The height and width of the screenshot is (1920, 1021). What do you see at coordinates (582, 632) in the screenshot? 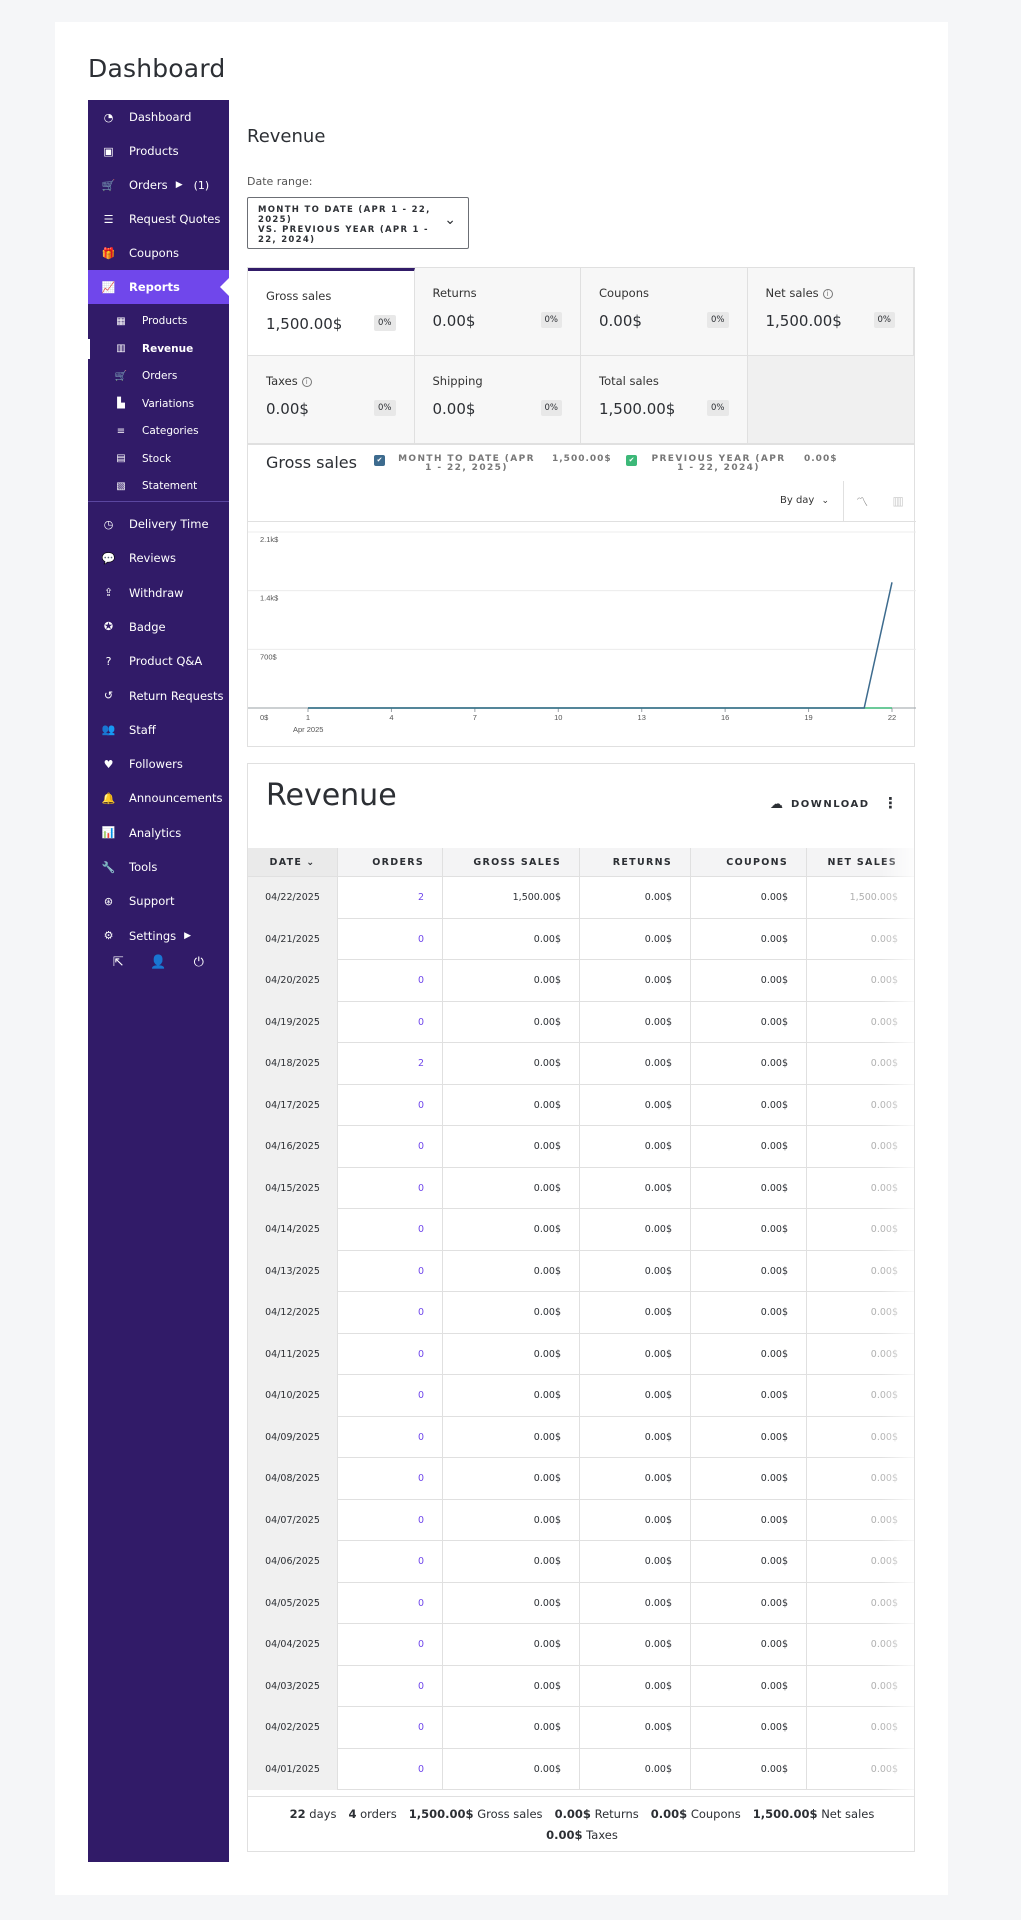
I see `gross-sales-chart: 0$ 700$ 1.4k$ 2.1k$ 1 4 7 10 13 16 19 22 Apr 2025` at bounding box center [582, 632].